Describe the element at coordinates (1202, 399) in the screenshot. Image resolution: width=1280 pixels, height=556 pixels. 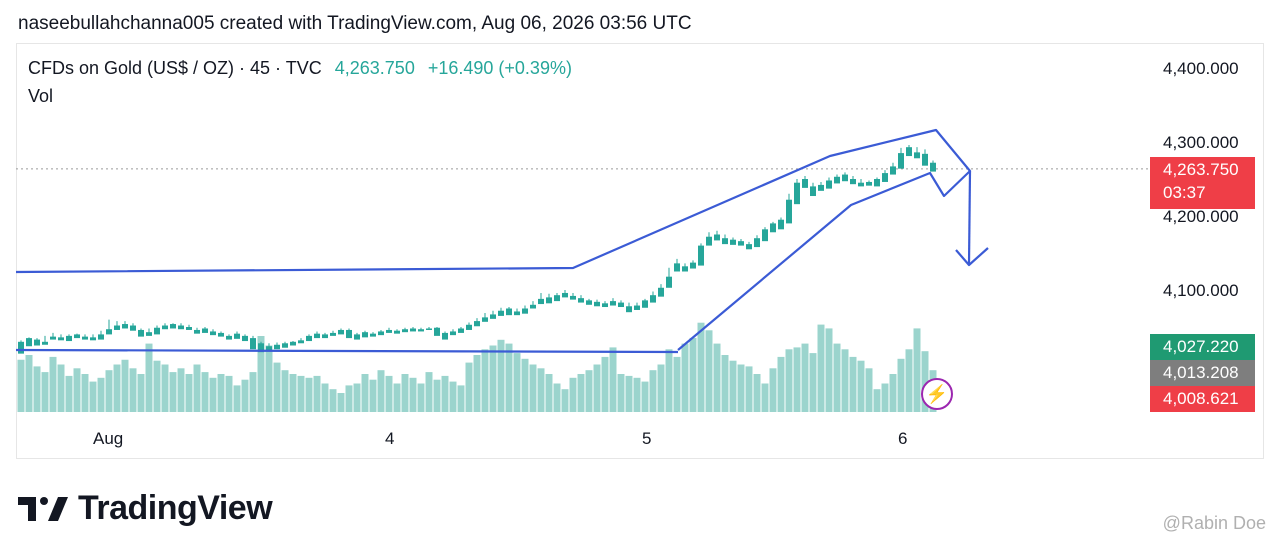
I see `volume-tag-red: 4,008.621` at that location.